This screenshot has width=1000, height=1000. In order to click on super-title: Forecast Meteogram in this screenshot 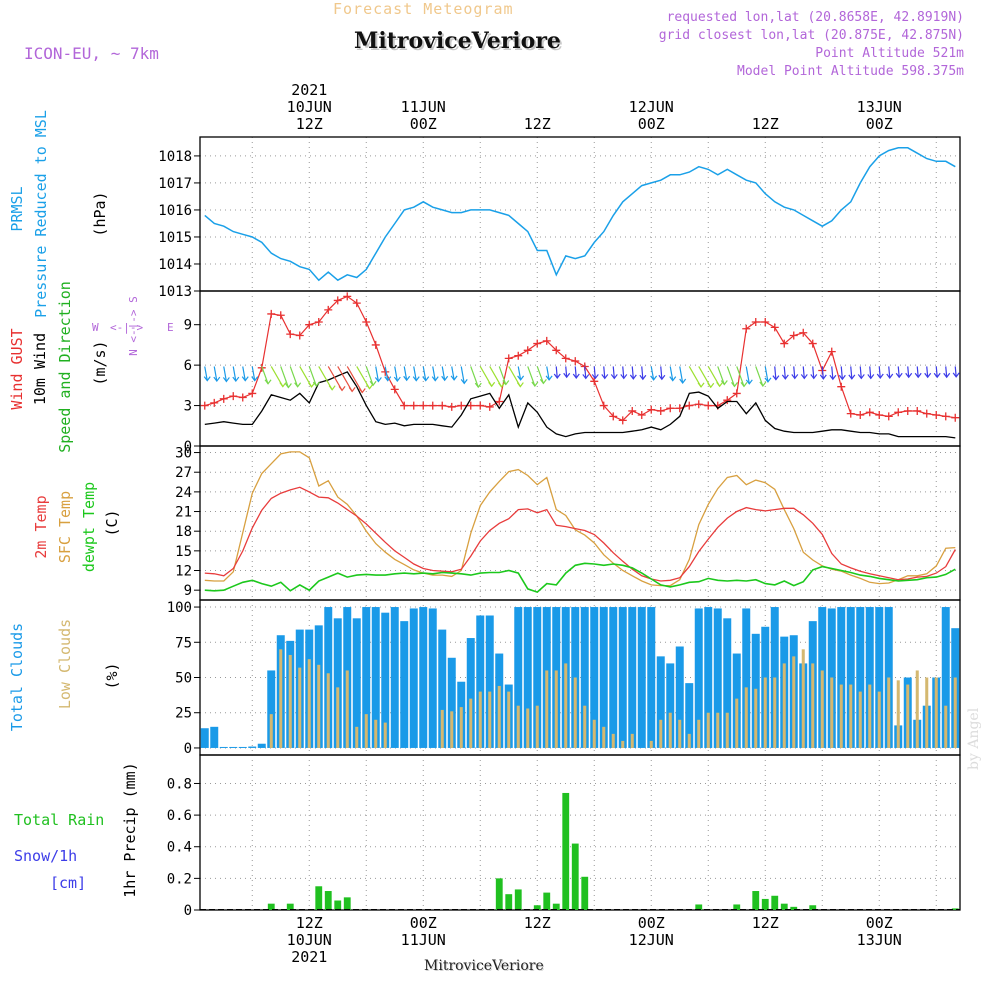, I will do `click(423, 9)`.